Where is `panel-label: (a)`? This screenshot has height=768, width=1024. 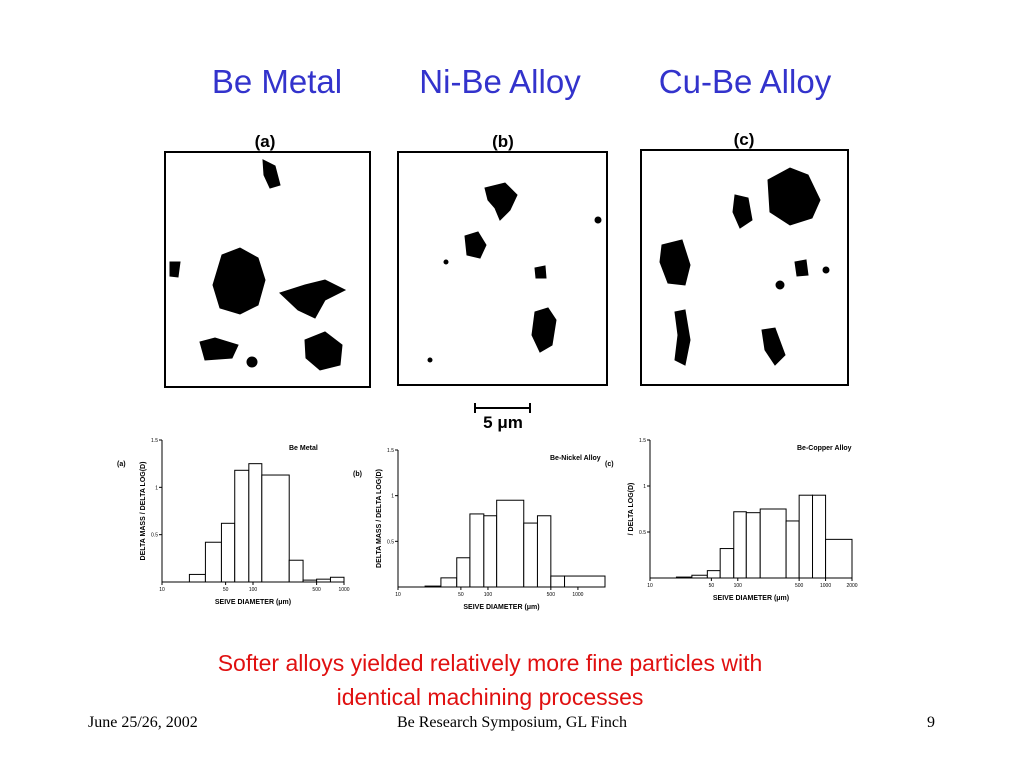
panel-label: (a) is located at coordinates (121, 464).